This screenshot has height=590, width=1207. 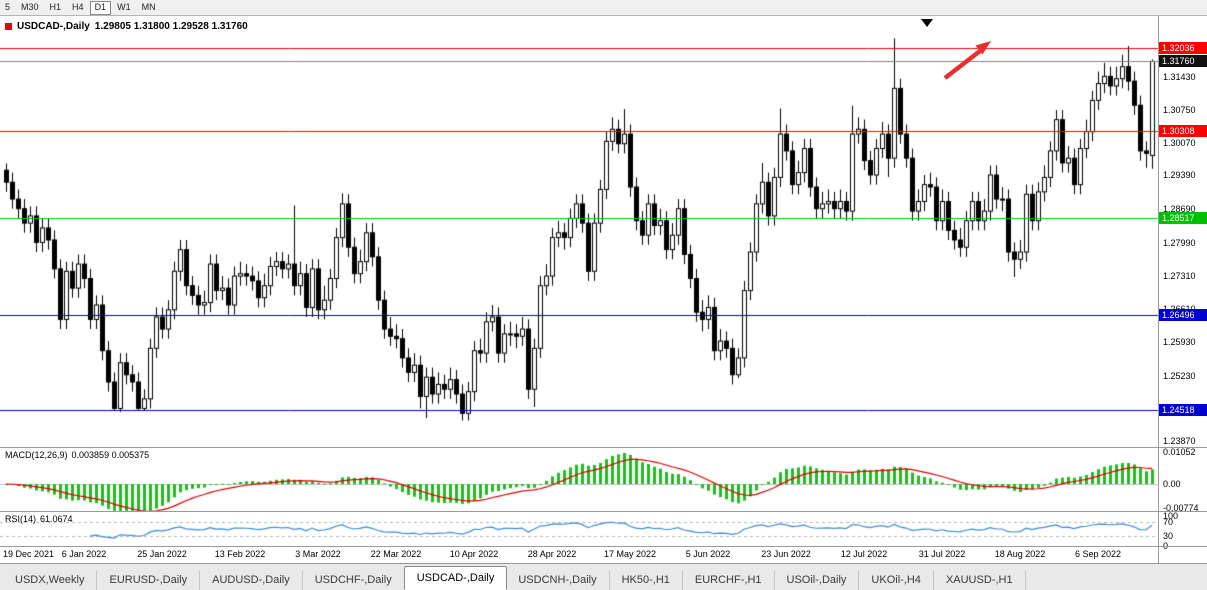 I want to click on timeframe-button-w1: W1, so click(x=124, y=7).